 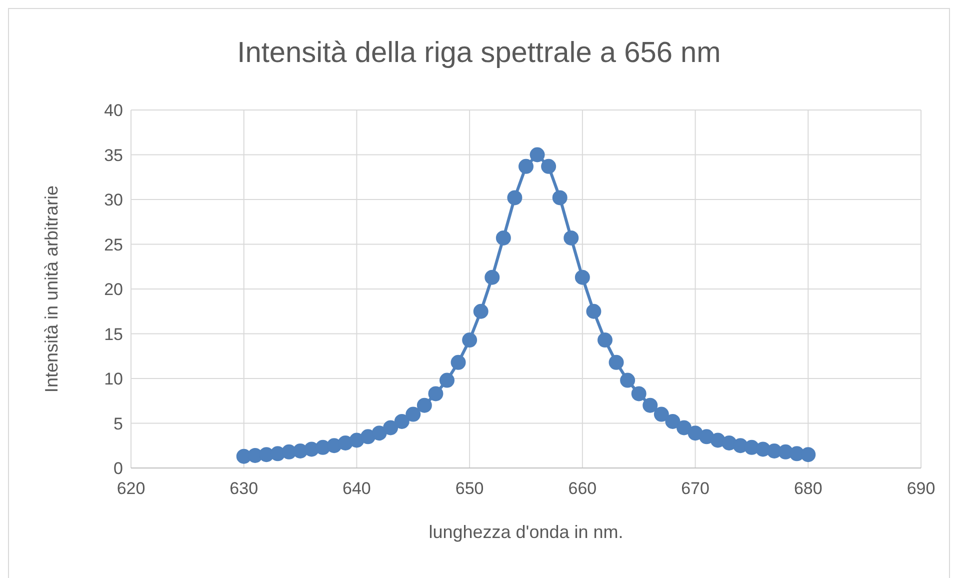 What do you see at coordinates (113, 334) in the screenshot?
I see `y-tick-label: 15` at bounding box center [113, 334].